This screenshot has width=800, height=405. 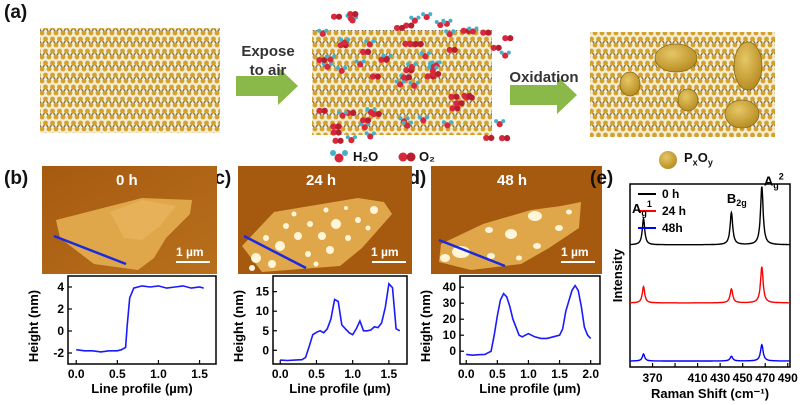 What do you see at coordinates (512, 180) in the screenshot?
I see `time-label-48h: 48 h` at bounding box center [512, 180].